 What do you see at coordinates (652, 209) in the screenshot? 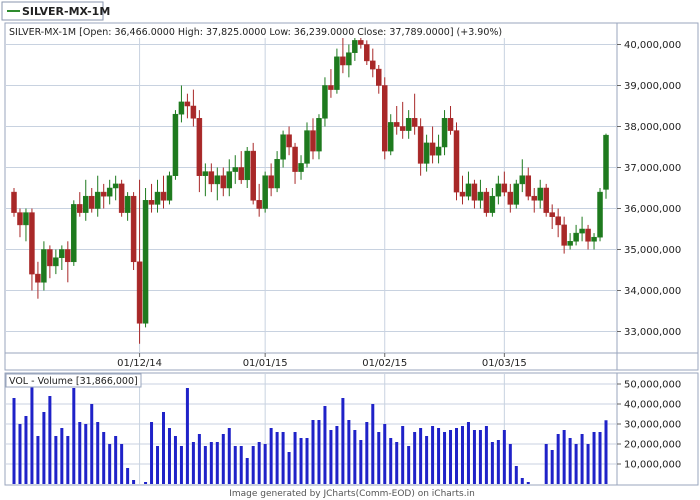
I see `price-tick-label: 36,000,000` at bounding box center [652, 209].